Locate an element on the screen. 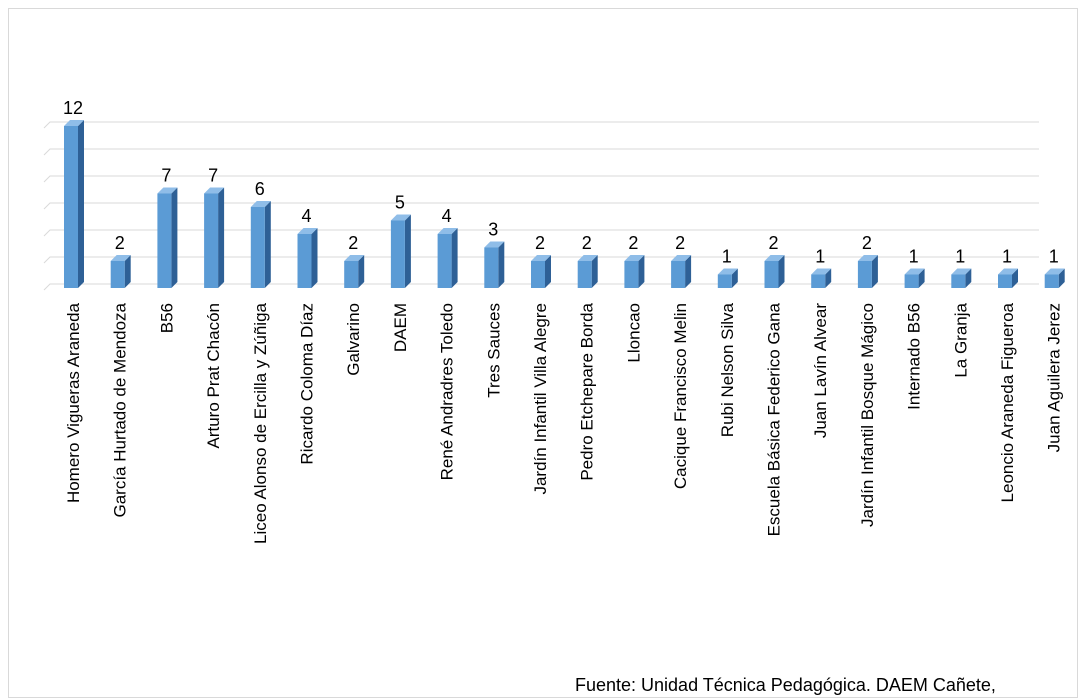 This screenshot has width=1088, height=699. x-tick-label: Pedro Etchepare Borda is located at coordinates (587, 391).